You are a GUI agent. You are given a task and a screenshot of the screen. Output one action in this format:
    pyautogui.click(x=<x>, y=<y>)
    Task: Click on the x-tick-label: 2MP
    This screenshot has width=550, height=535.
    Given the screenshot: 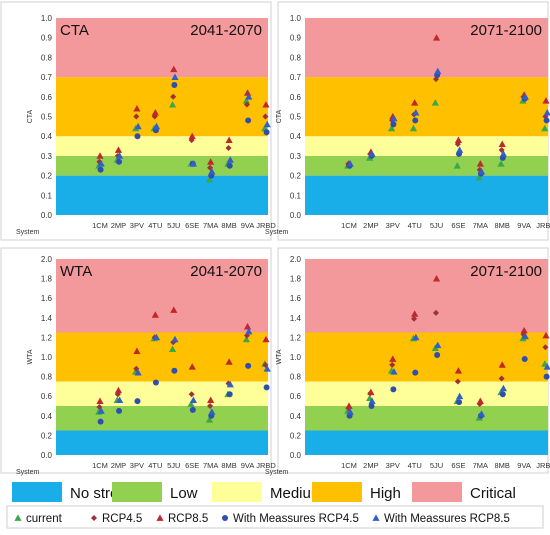 What is the action you would take?
    pyautogui.click(x=118, y=225)
    